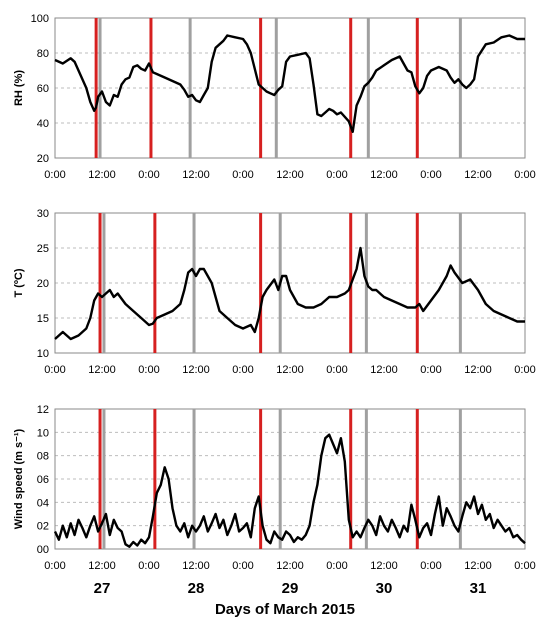 The image size is (541, 625). What do you see at coordinates (102, 588) in the screenshot?
I see `day-label: 27` at bounding box center [102, 588].